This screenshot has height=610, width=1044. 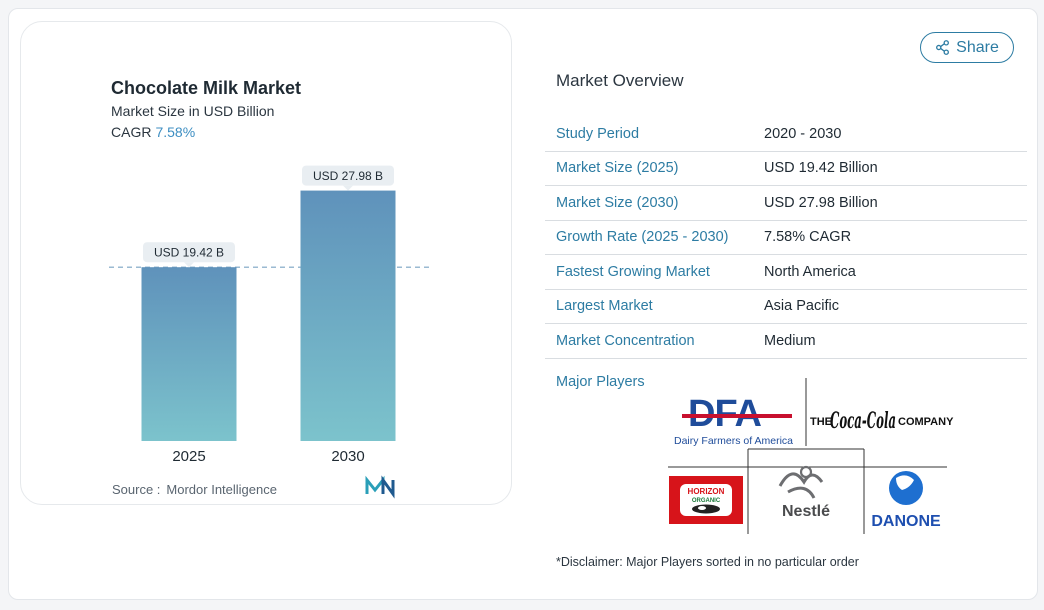 What do you see at coordinates (810, 271) in the screenshot?
I see `overview-value: North America` at bounding box center [810, 271].